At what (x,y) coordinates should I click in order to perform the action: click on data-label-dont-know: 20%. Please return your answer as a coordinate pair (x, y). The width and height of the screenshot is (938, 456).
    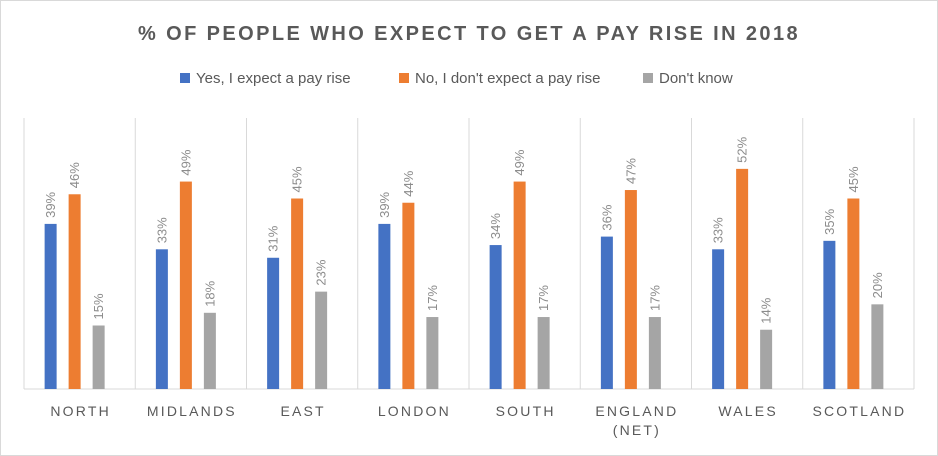
    Looking at the image, I should click on (877, 285).